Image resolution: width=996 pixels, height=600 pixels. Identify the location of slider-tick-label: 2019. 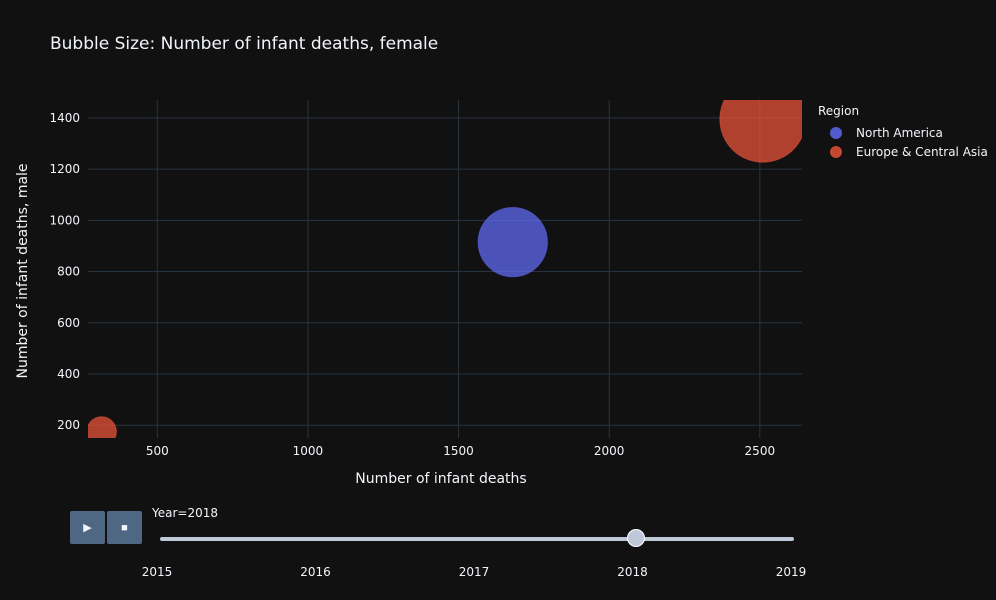
(791, 572).